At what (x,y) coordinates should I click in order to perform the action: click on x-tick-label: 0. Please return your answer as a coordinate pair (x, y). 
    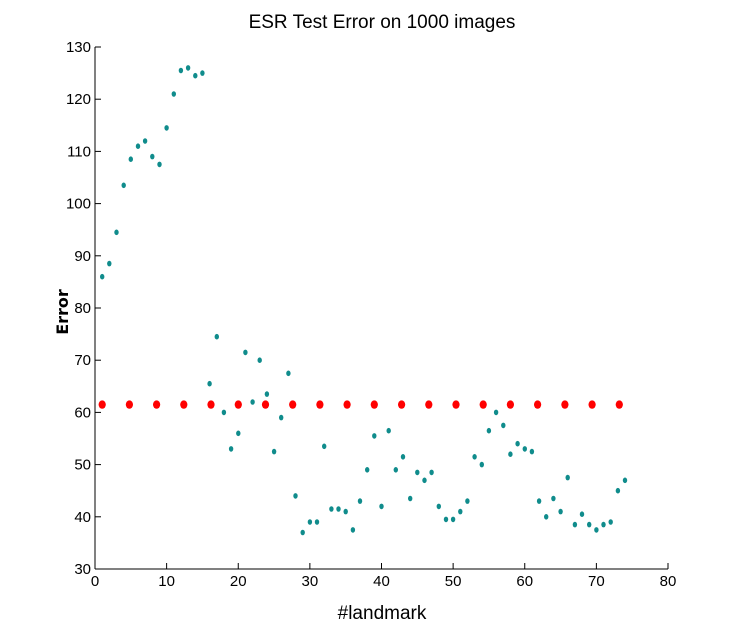
    Looking at the image, I should click on (95, 581).